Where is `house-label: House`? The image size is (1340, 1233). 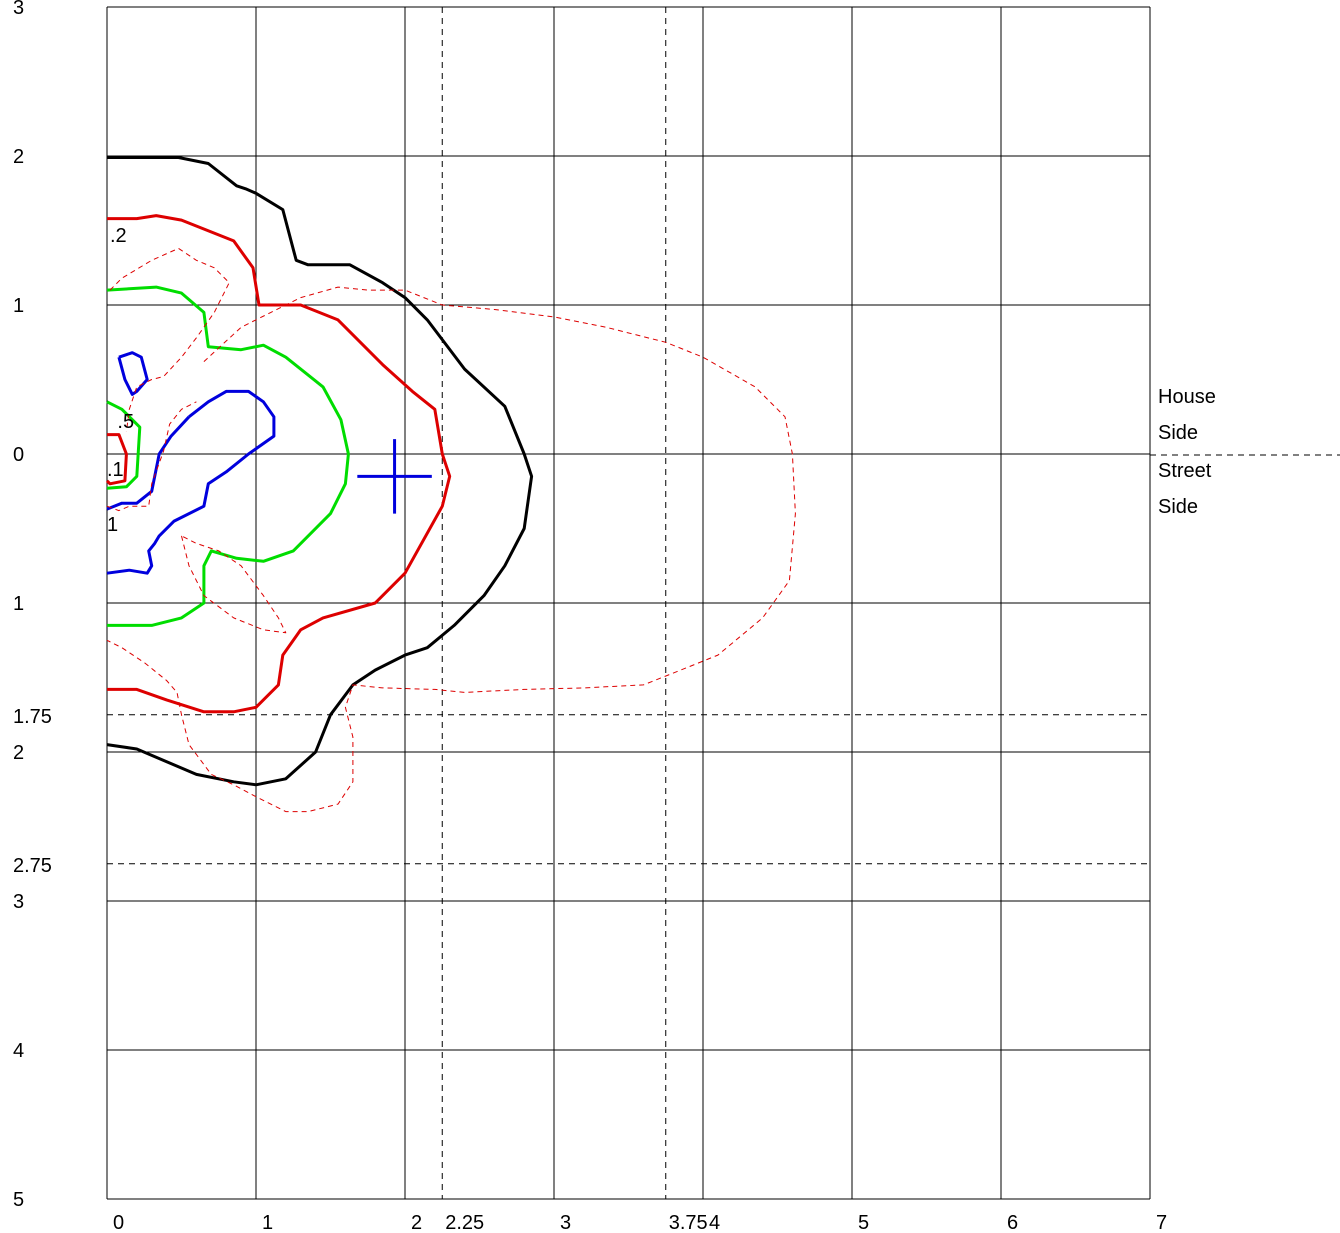 house-label: House is located at coordinates (1187, 397).